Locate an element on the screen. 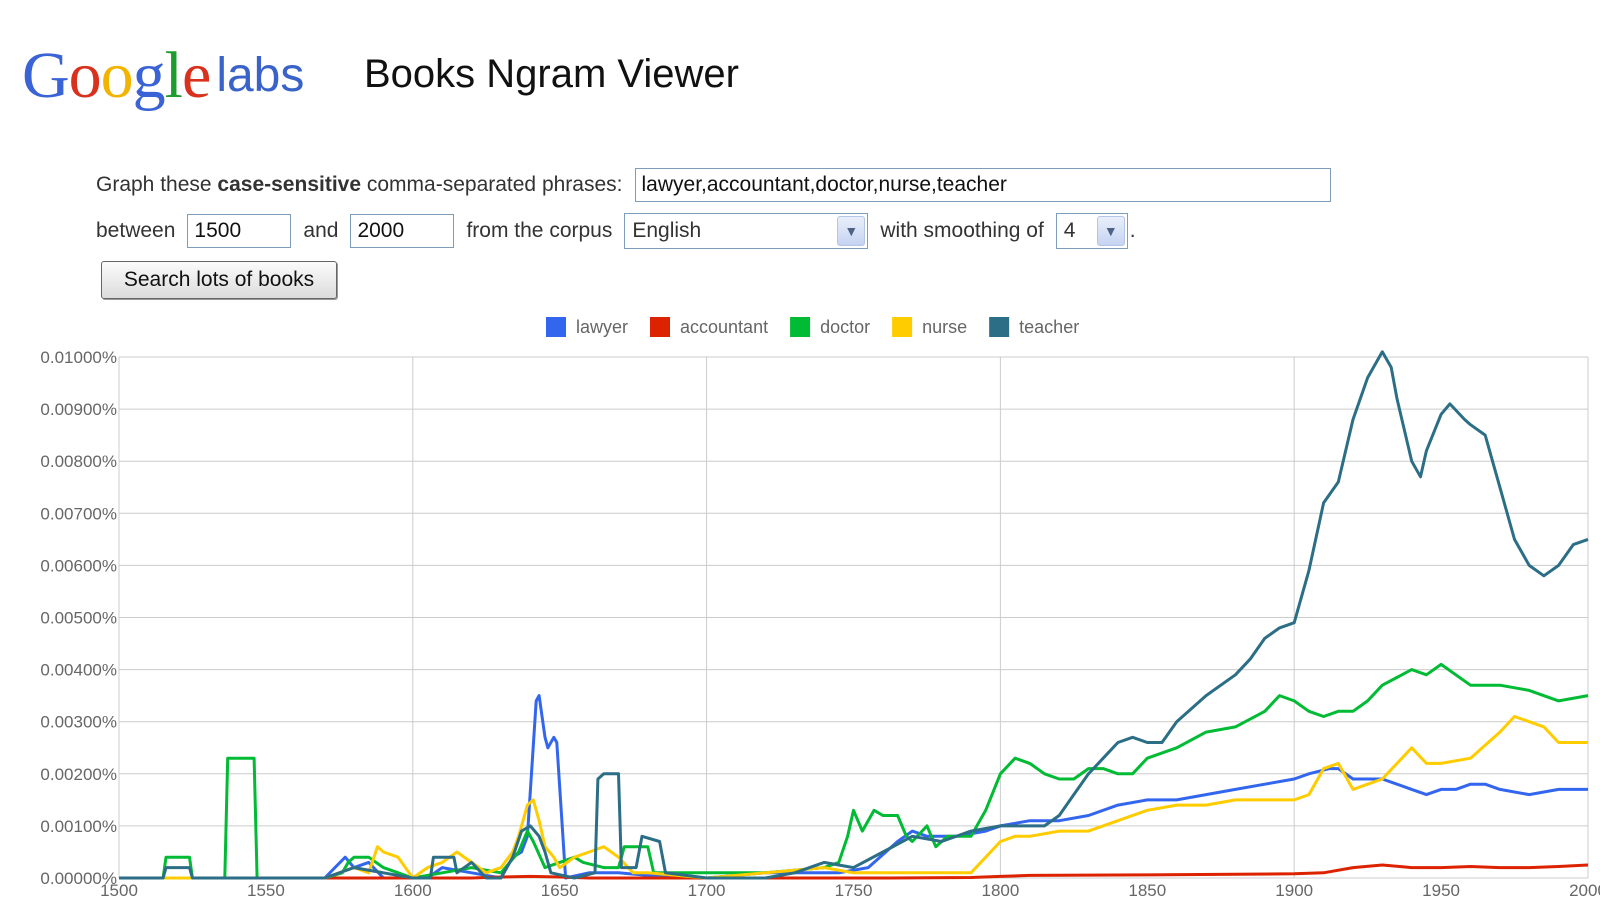 The width and height of the screenshot is (1600, 909). x-tick-label: 1500 is located at coordinates (119, 890).